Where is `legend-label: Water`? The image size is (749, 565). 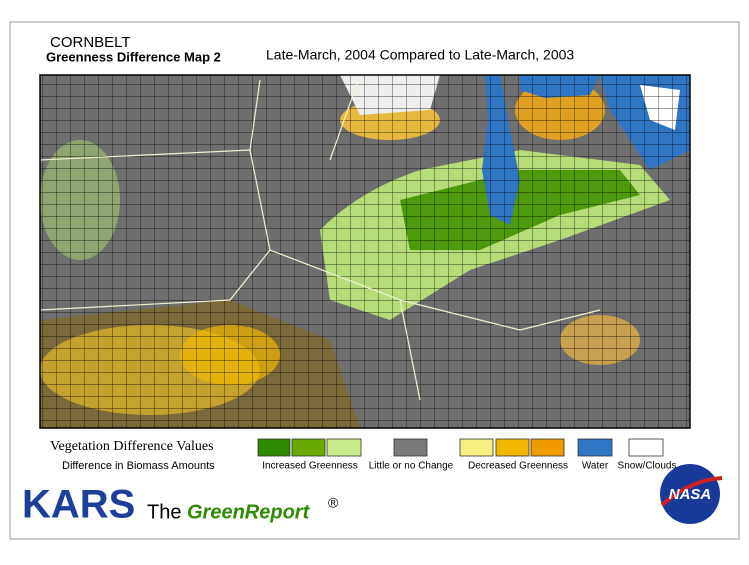
legend-label: Water is located at coordinates (595, 466).